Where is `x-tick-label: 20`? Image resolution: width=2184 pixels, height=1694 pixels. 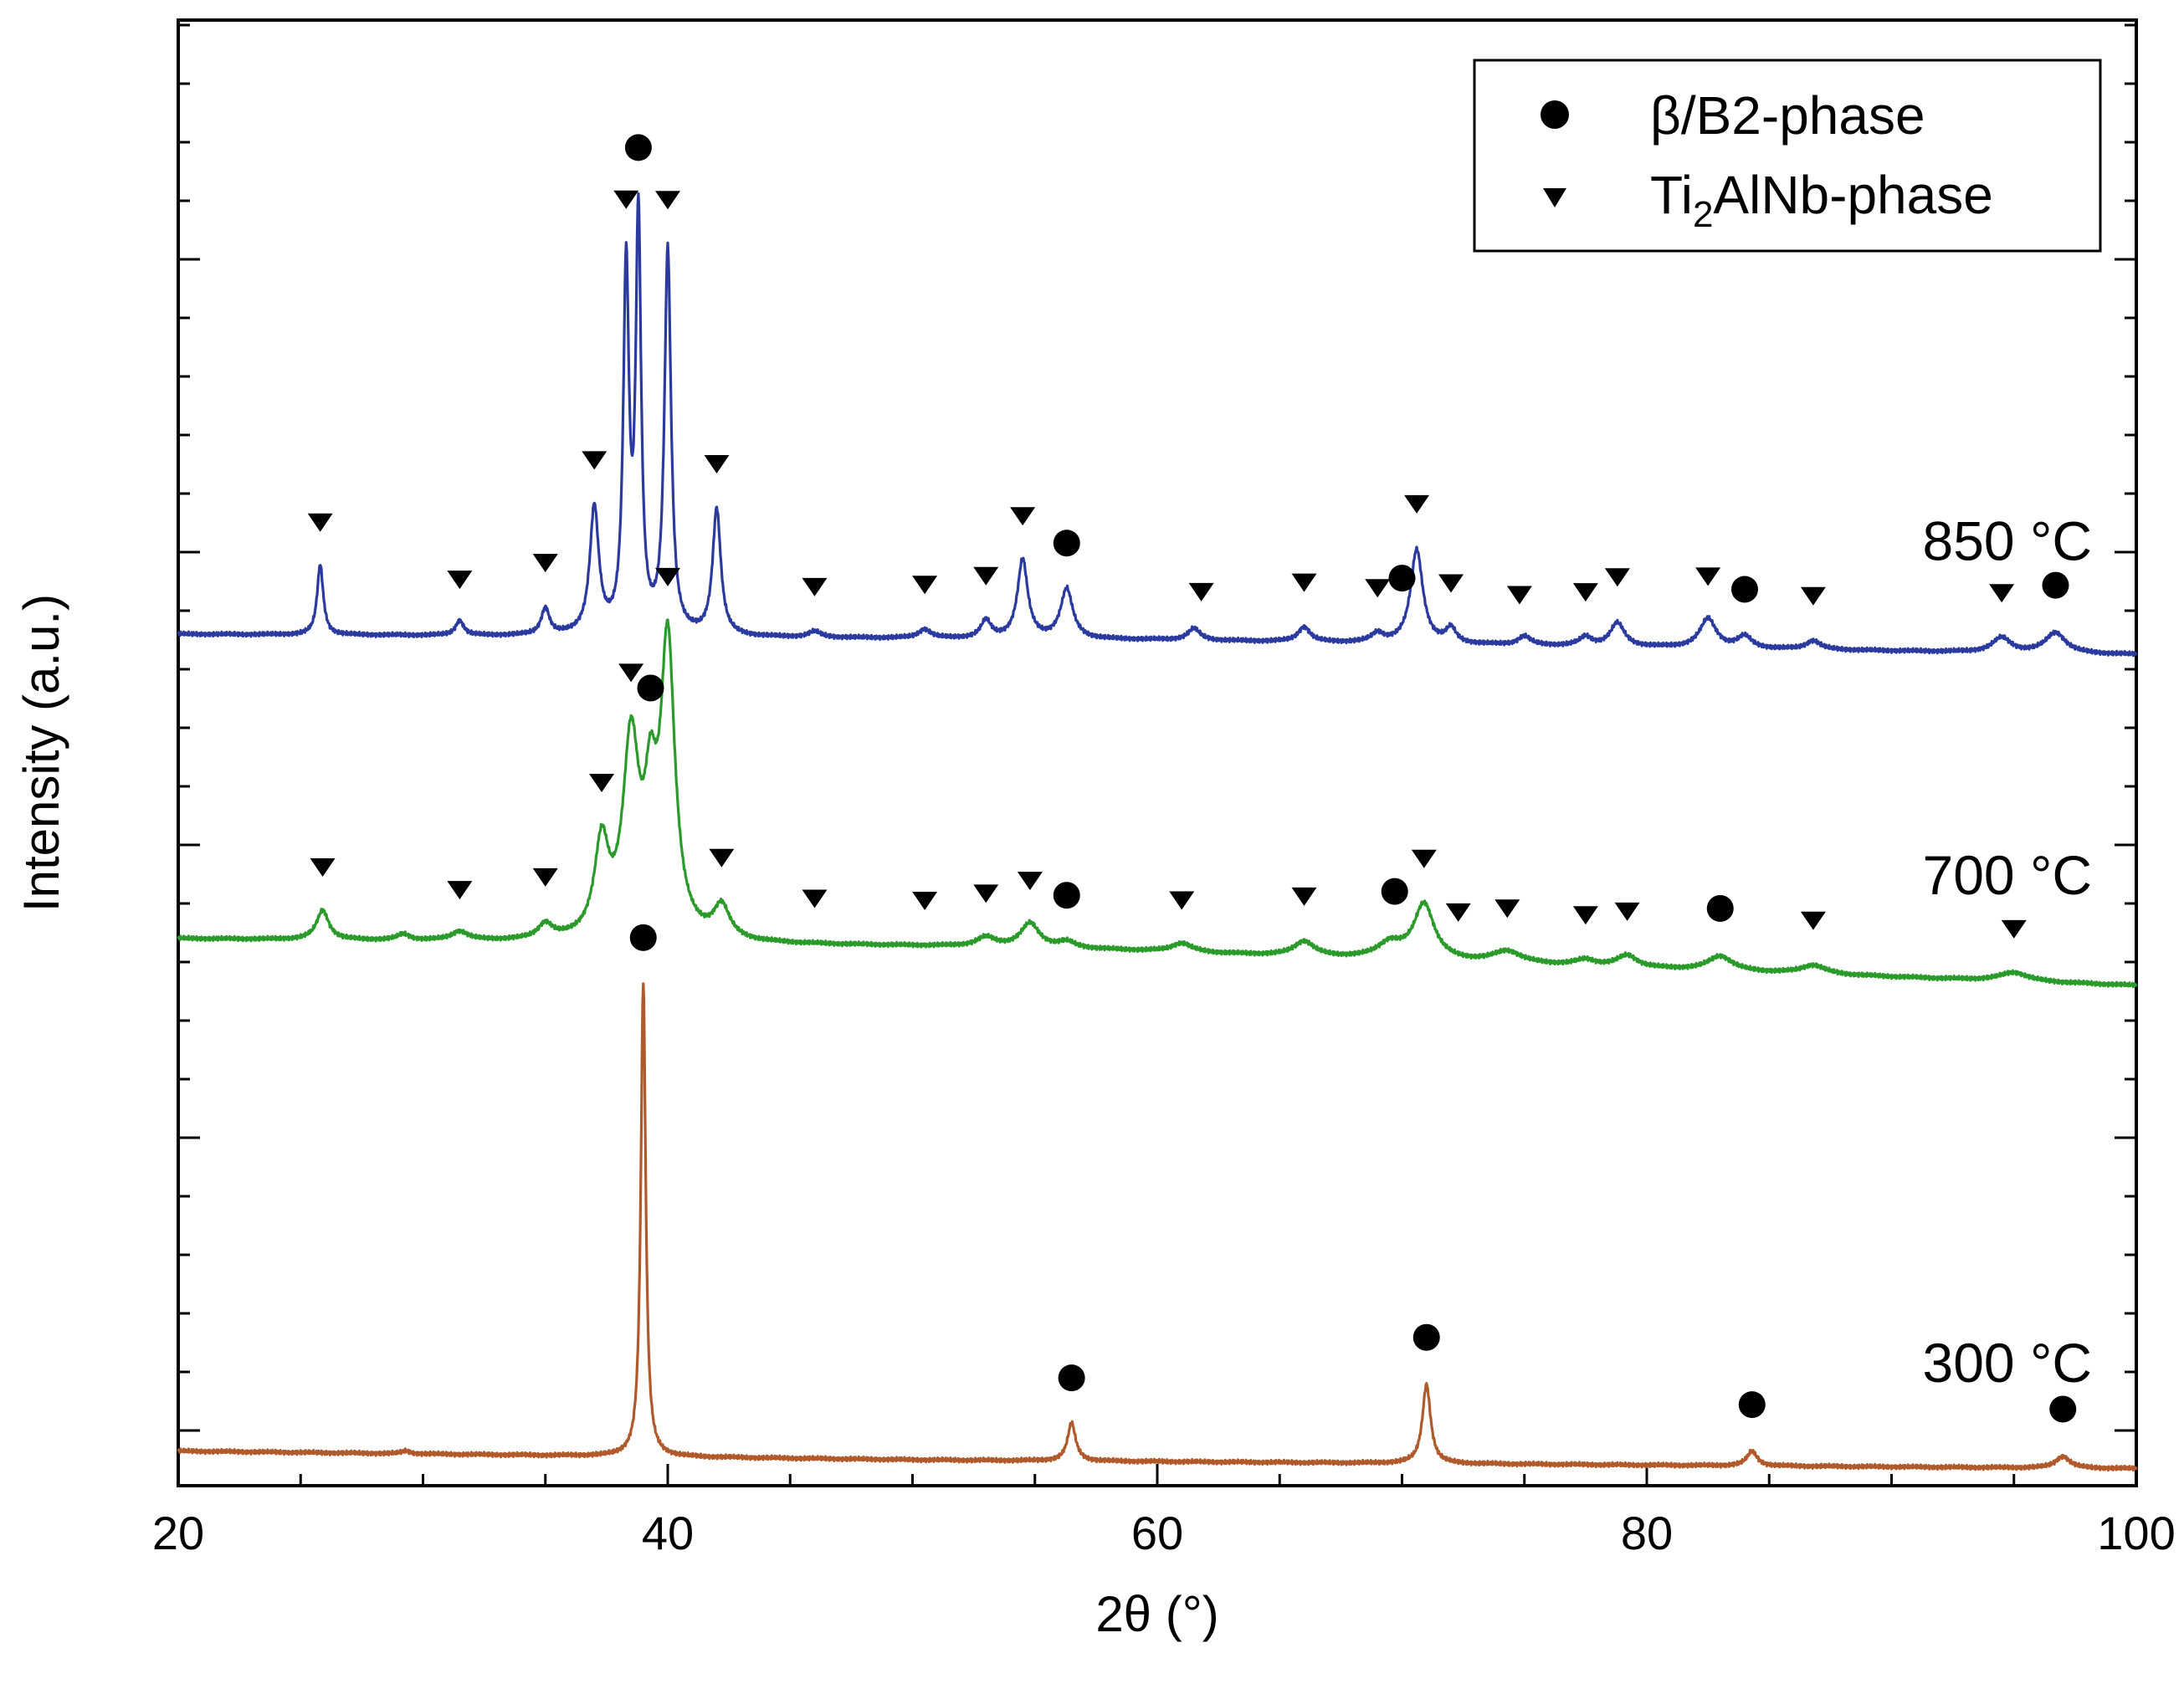 x-tick-label: 20 is located at coordinates (178, 1533).